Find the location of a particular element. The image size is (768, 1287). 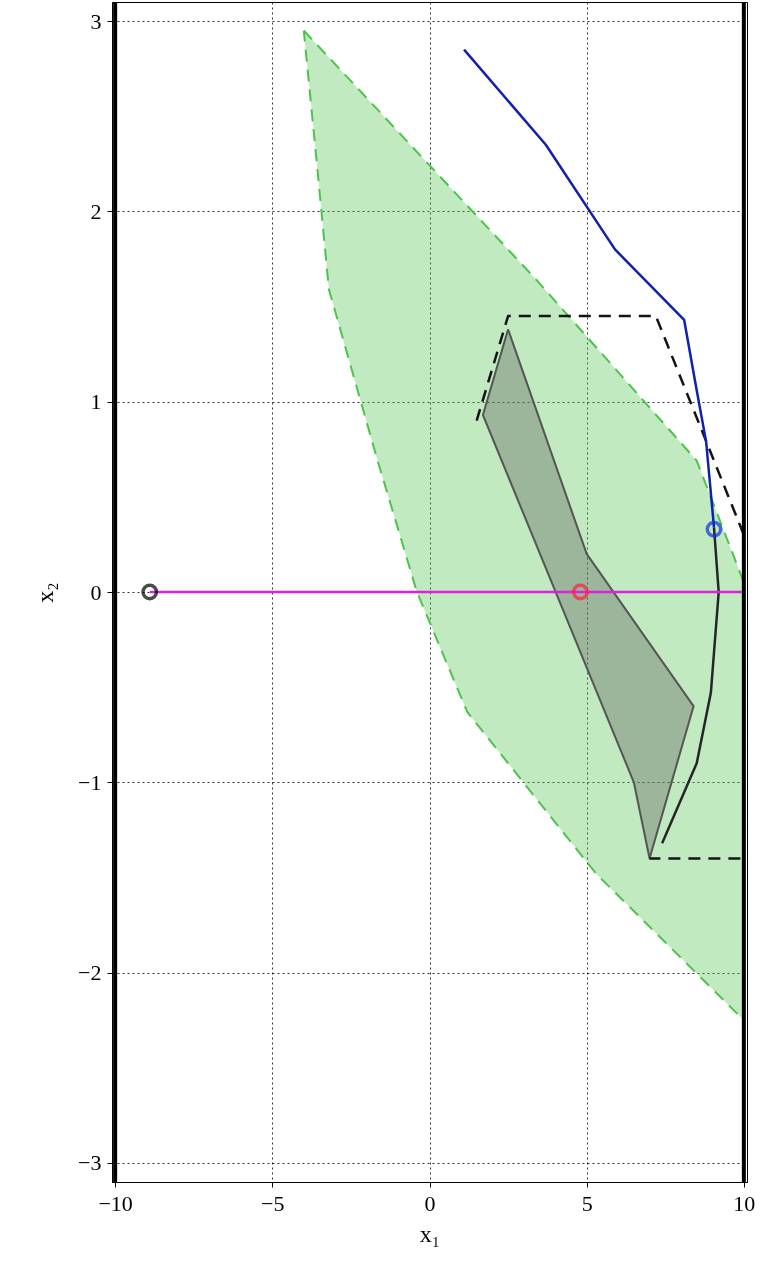

y-tick-label: 2 is located at coordinates (96, 211).